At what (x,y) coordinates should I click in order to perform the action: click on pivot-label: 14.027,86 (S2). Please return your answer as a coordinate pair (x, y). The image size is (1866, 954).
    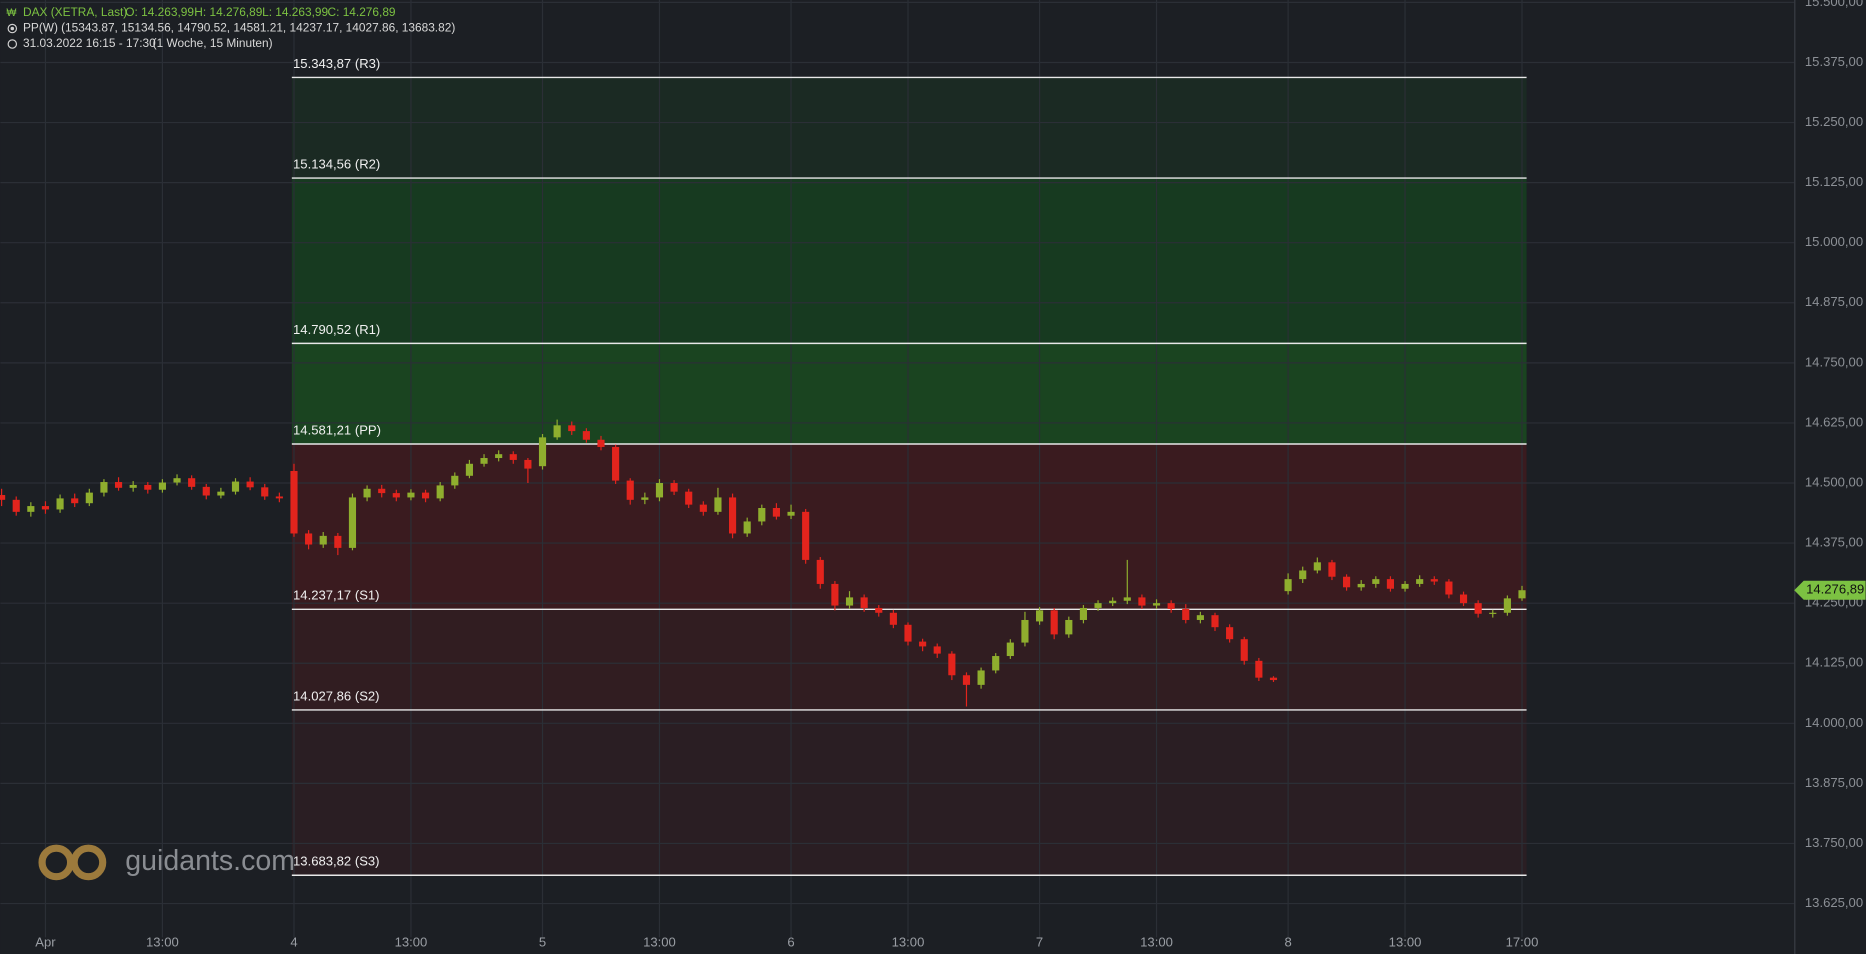
    Looking at the image, I should click on (336, 695).